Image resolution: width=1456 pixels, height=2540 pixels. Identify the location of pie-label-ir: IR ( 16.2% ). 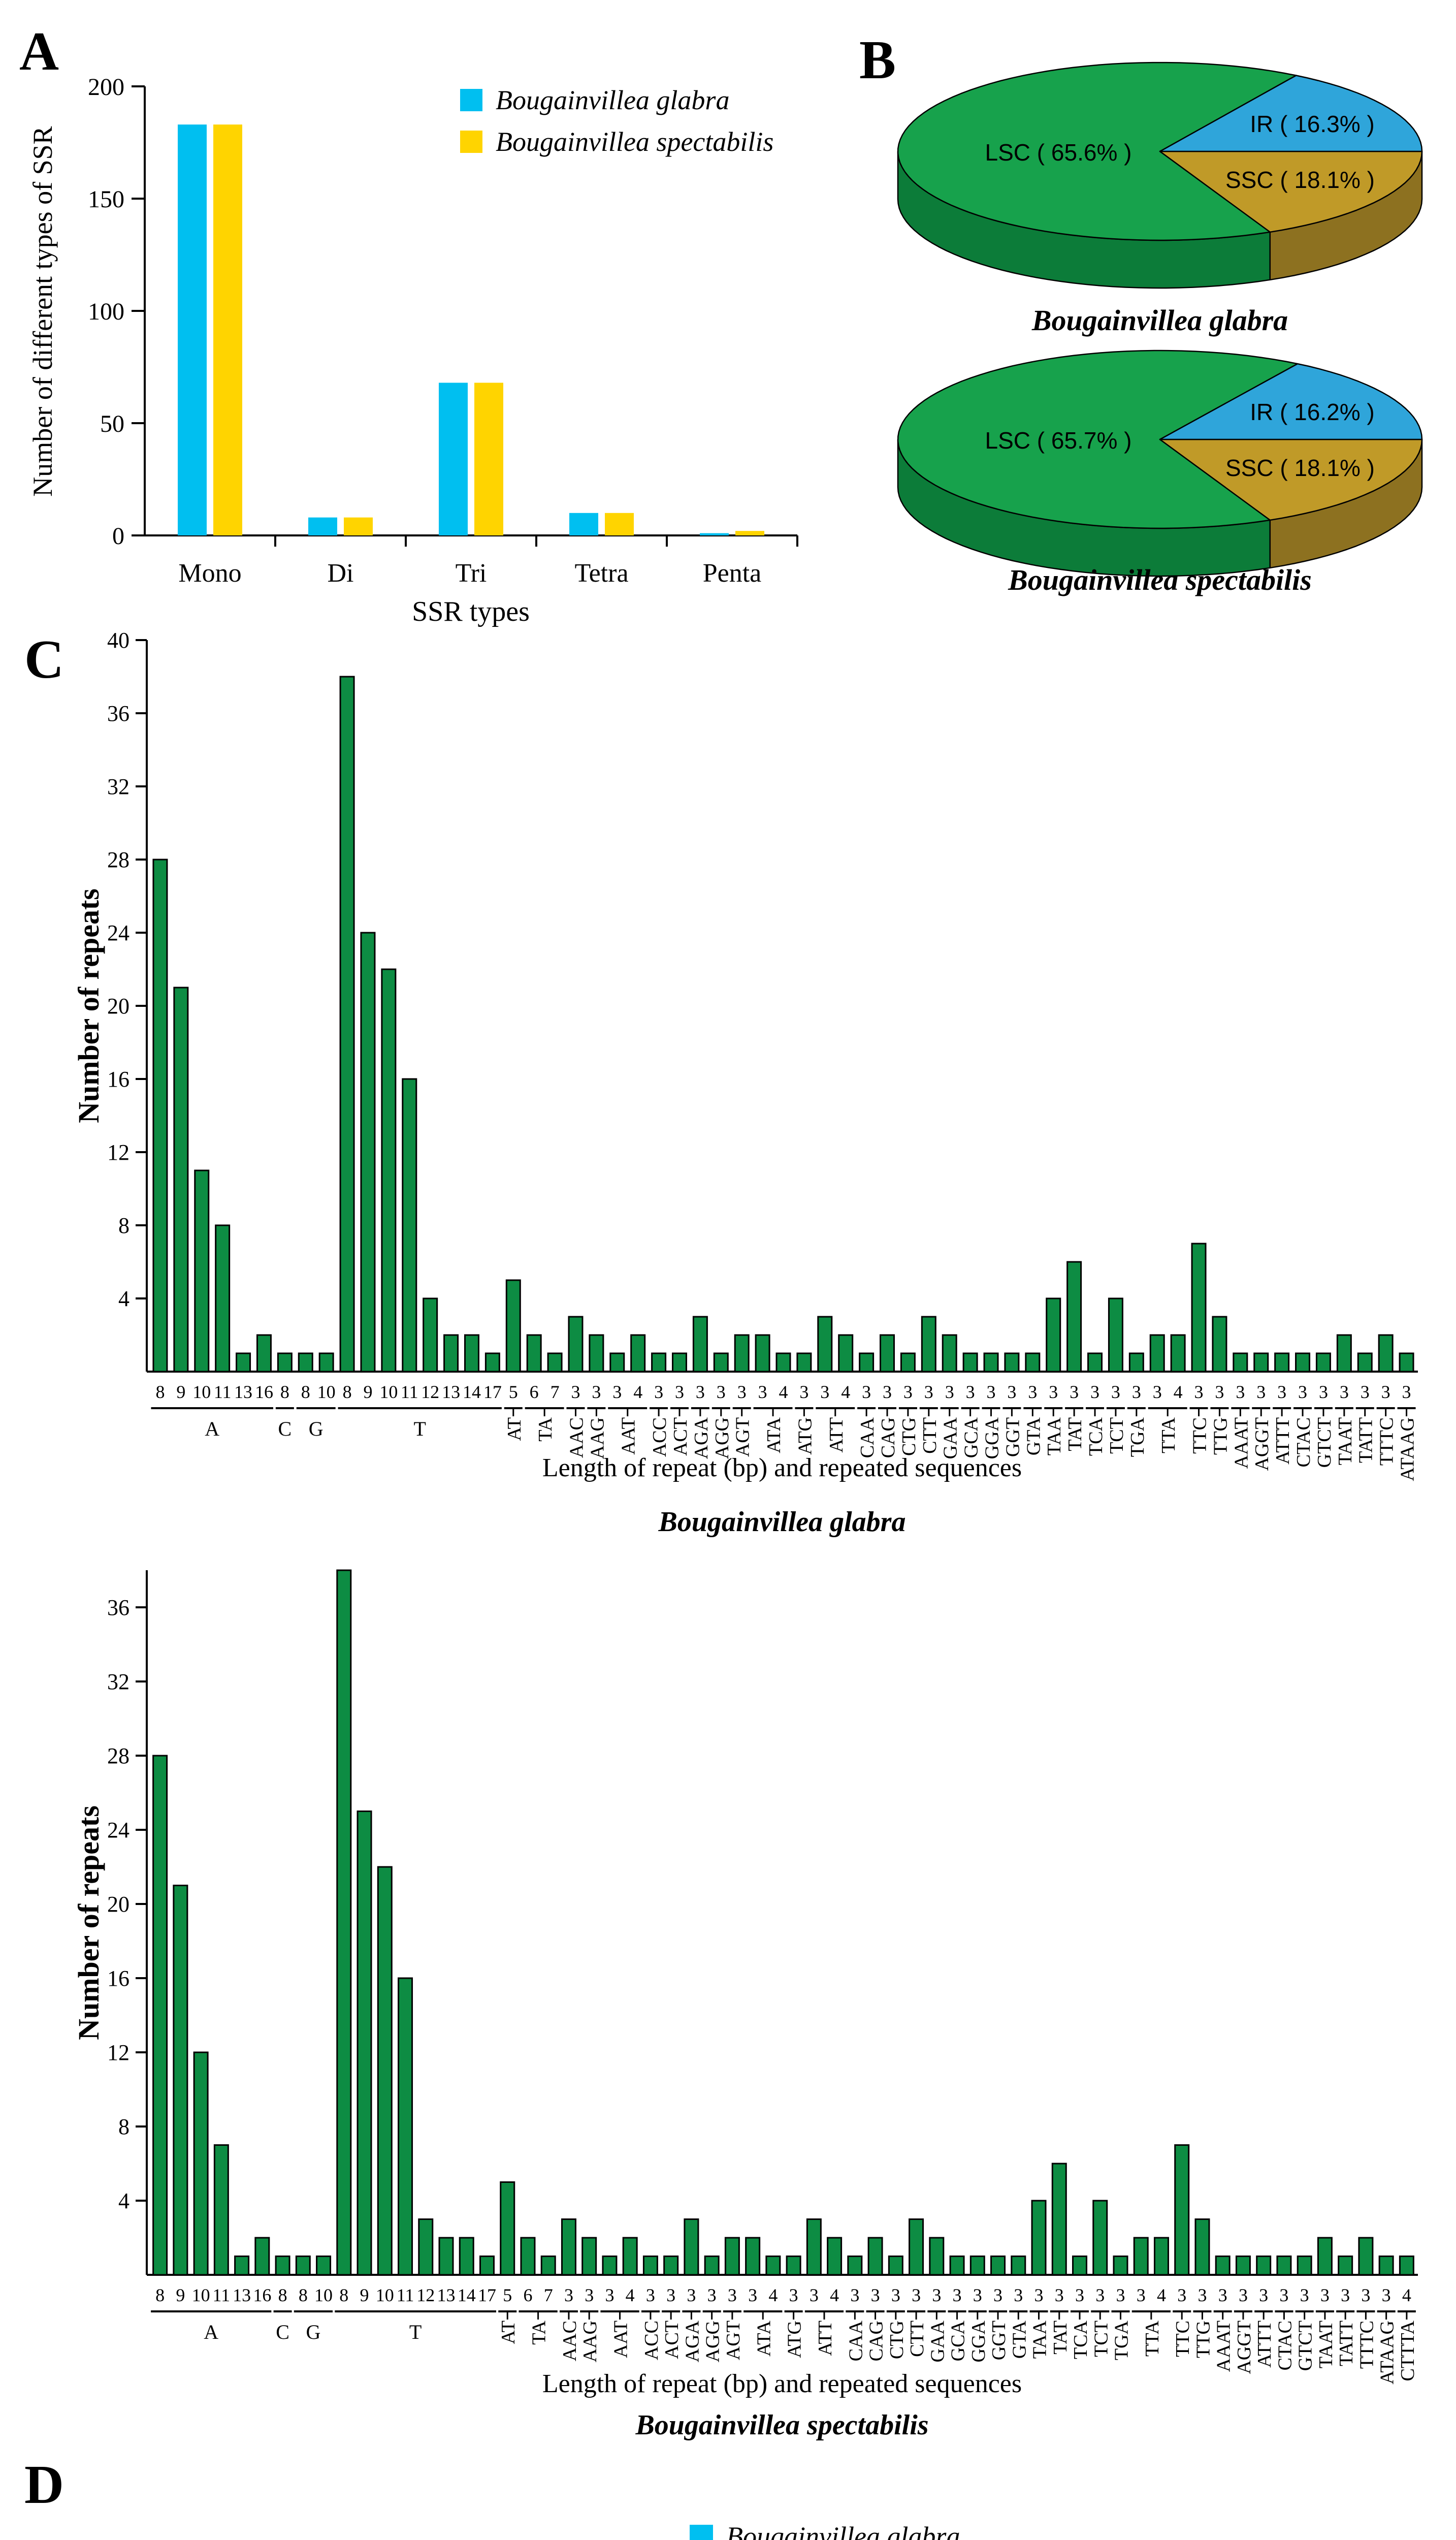
(1312, 412).